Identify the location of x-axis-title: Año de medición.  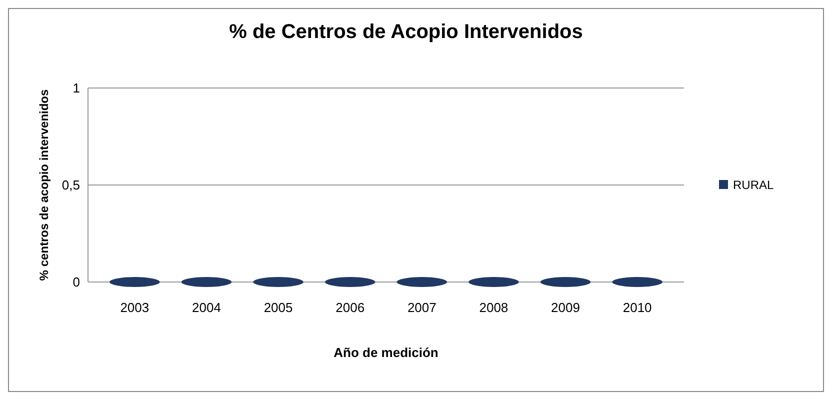
(386, 352).